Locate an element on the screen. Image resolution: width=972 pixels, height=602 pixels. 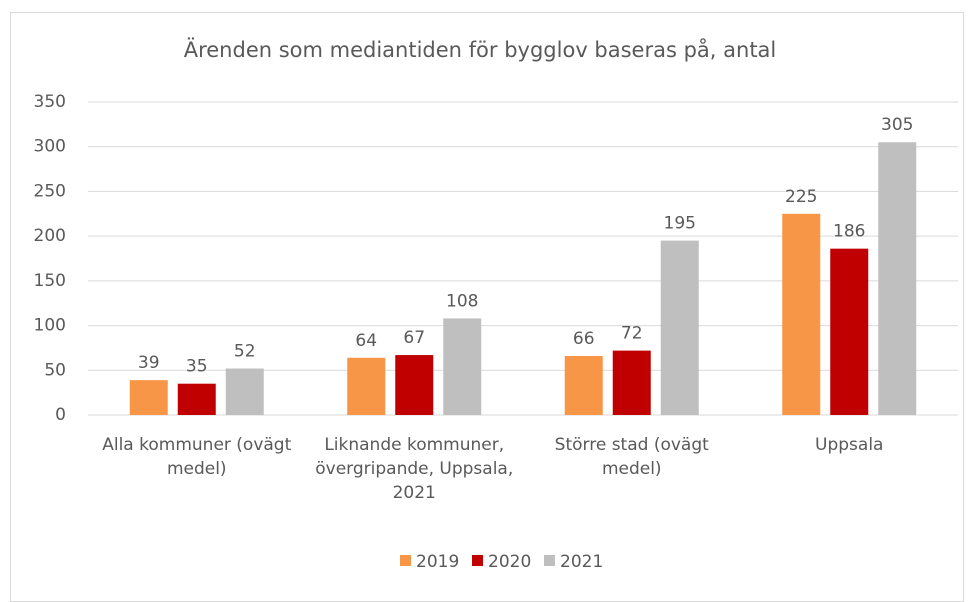
legend-label: 2019 is located at coordinates (437, 562).